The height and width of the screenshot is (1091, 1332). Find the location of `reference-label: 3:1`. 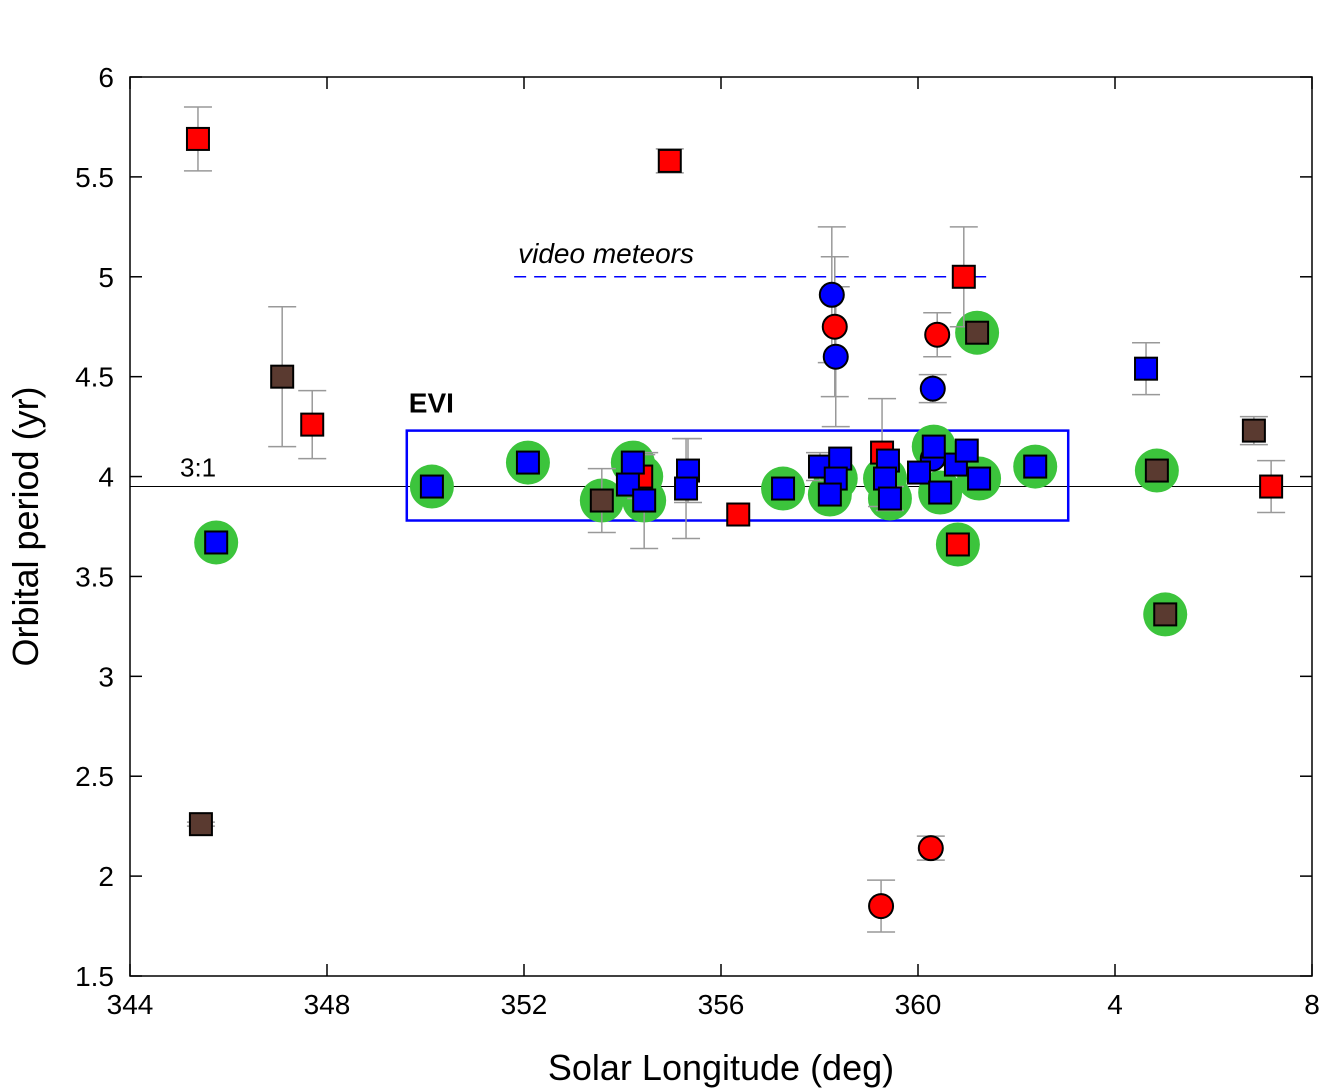

reference-label: 3:1 is located at coordinates (198, 468).